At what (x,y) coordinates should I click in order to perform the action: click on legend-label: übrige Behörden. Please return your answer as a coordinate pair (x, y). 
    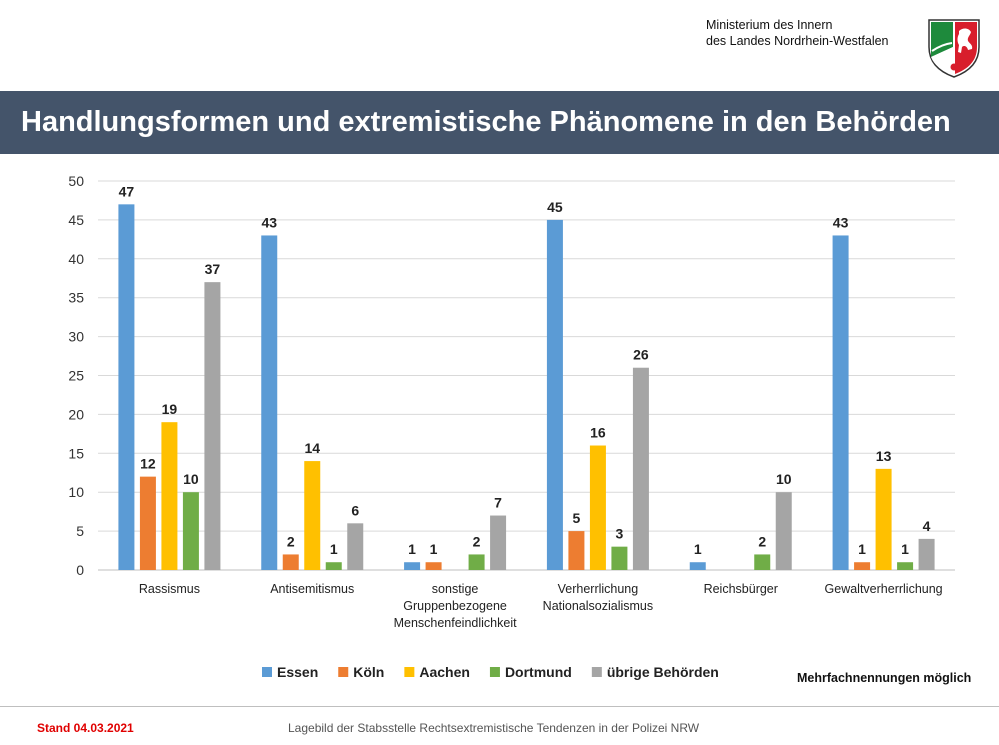
    Looking at the image, I should click on (663, 672).